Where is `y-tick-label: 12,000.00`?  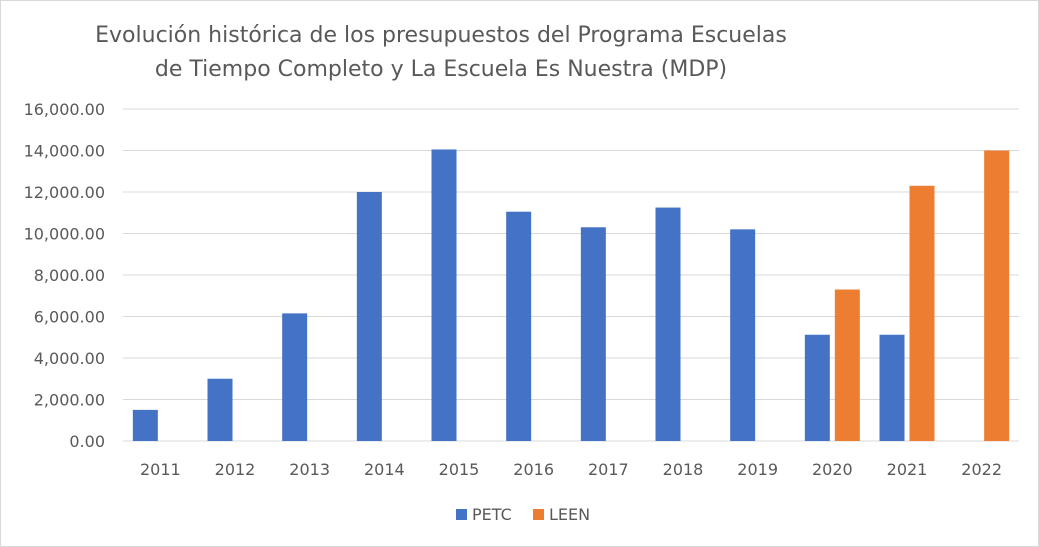
y-tick-label: 12,000.00 is located at coordinates (64, 192).